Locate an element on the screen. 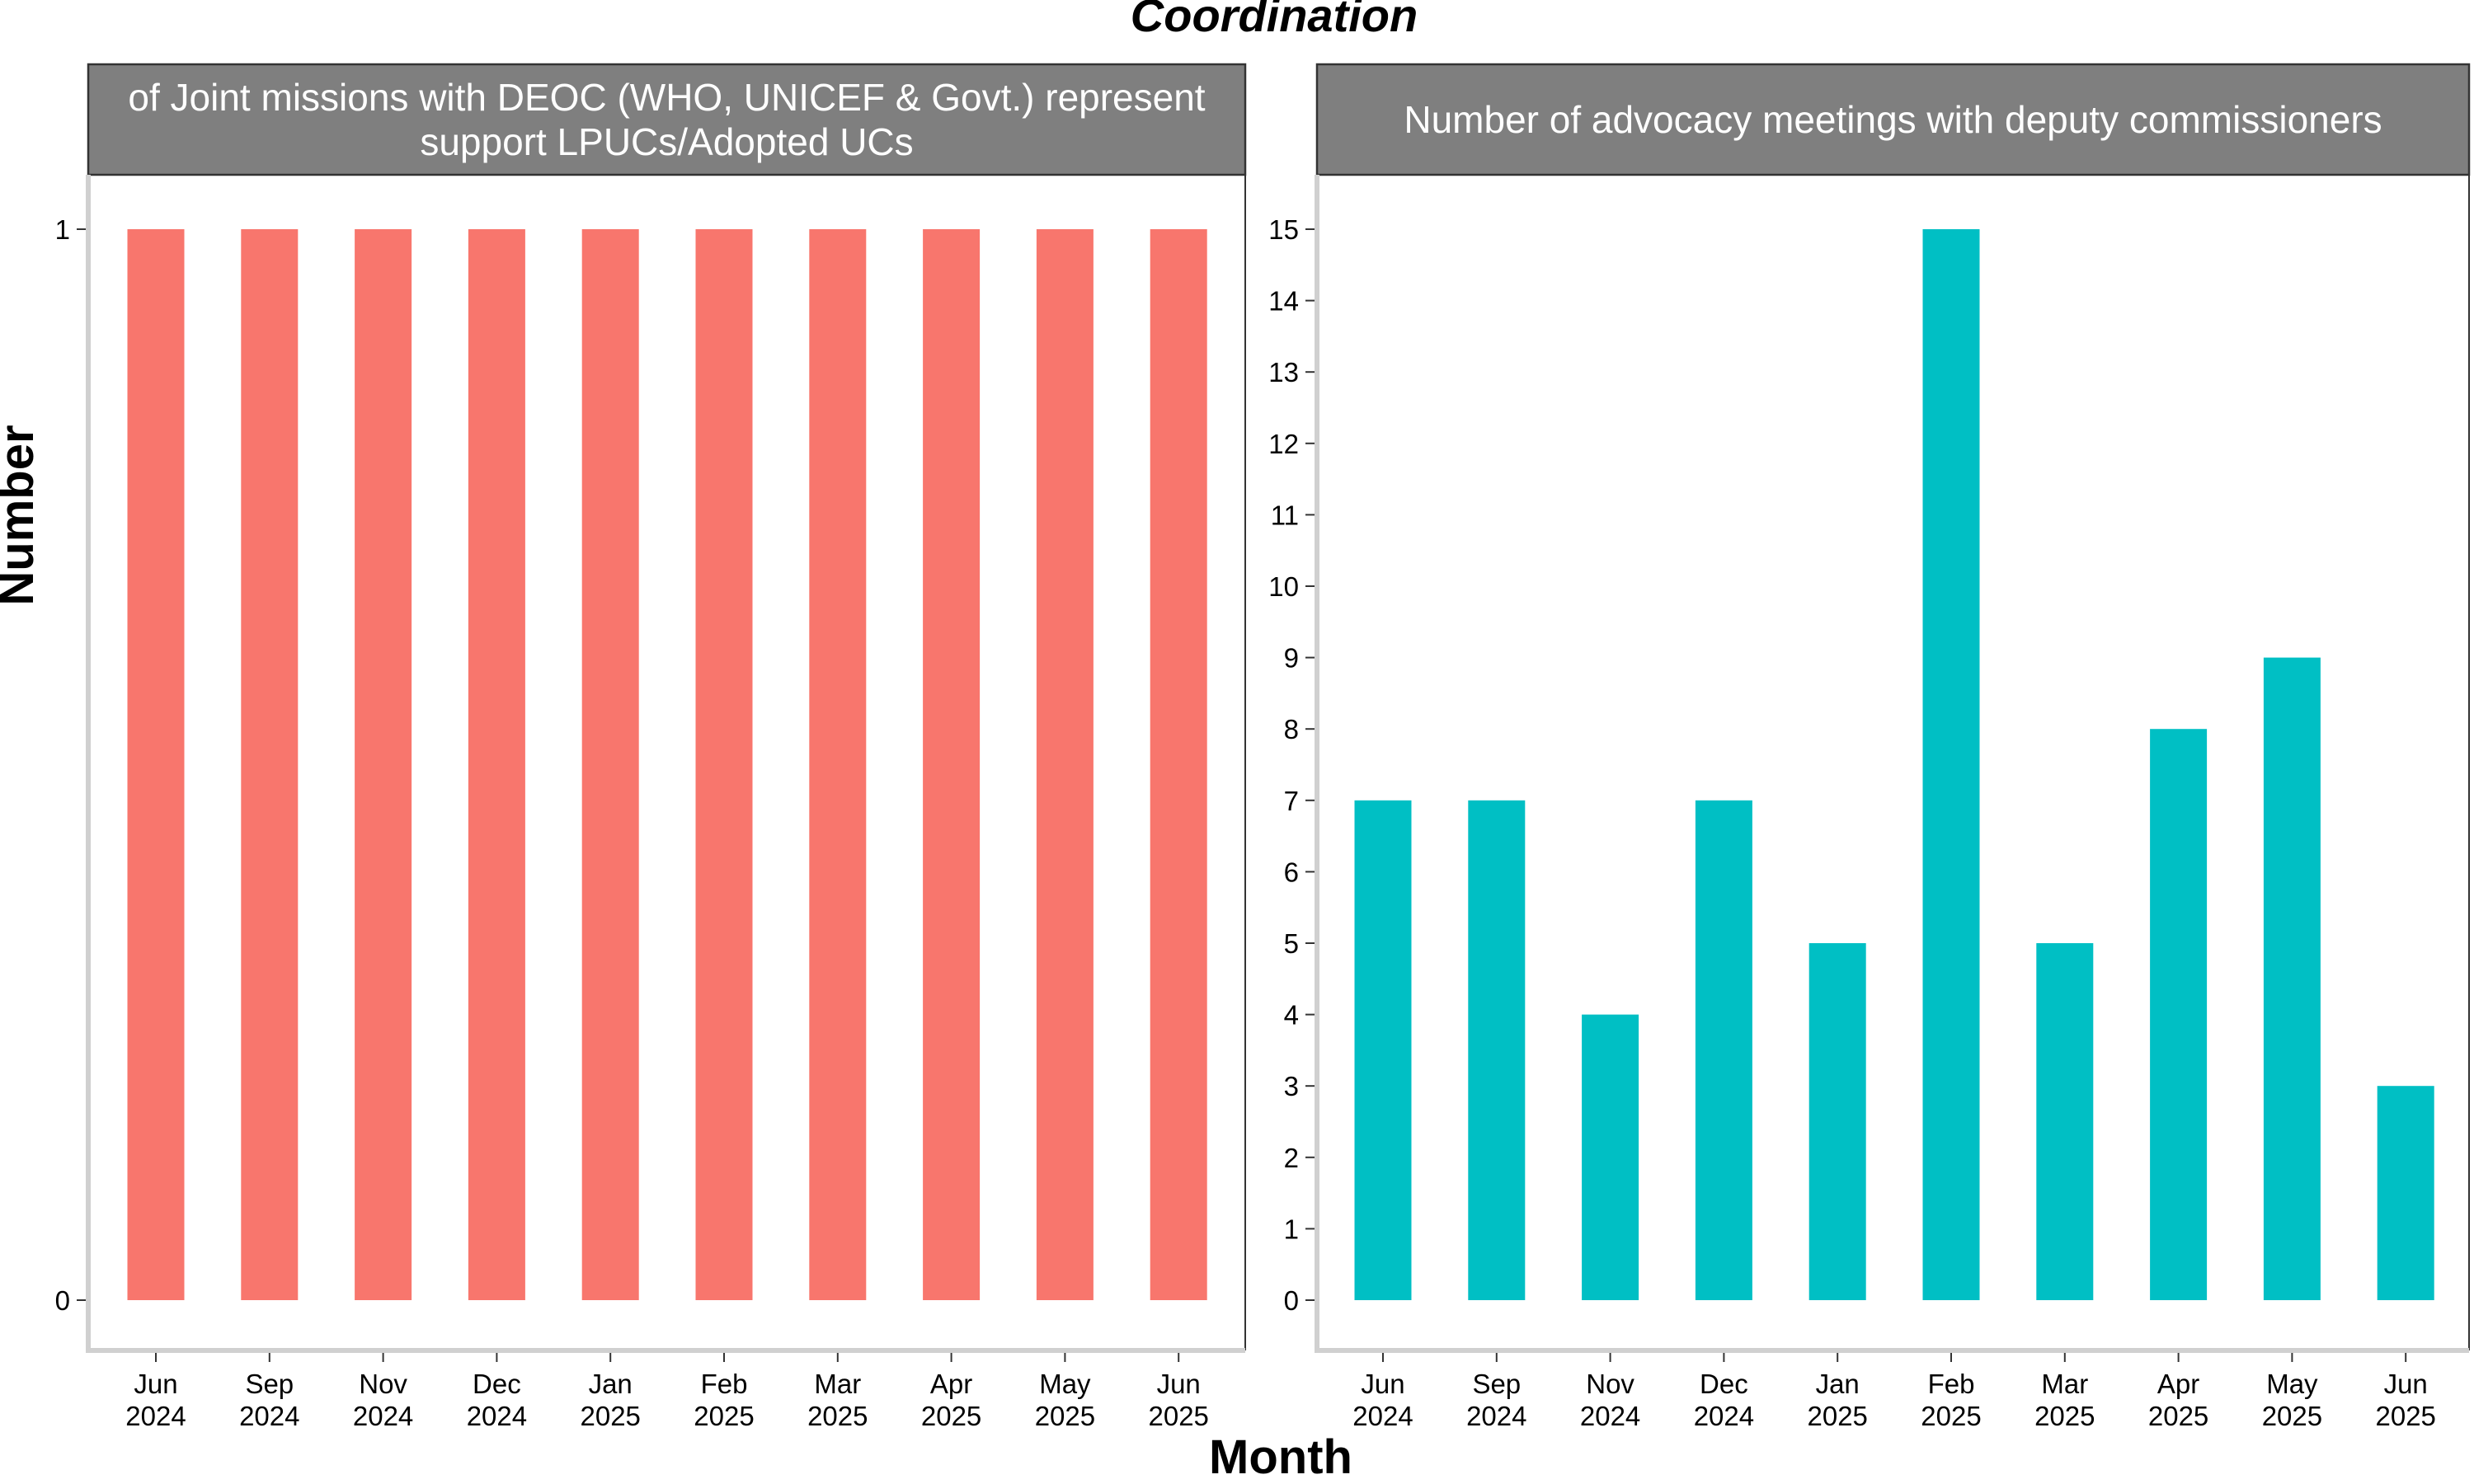 This screenshot has width=2474, height=1484. y-tick-label: 3 is located at coordinates (1291, 1086).